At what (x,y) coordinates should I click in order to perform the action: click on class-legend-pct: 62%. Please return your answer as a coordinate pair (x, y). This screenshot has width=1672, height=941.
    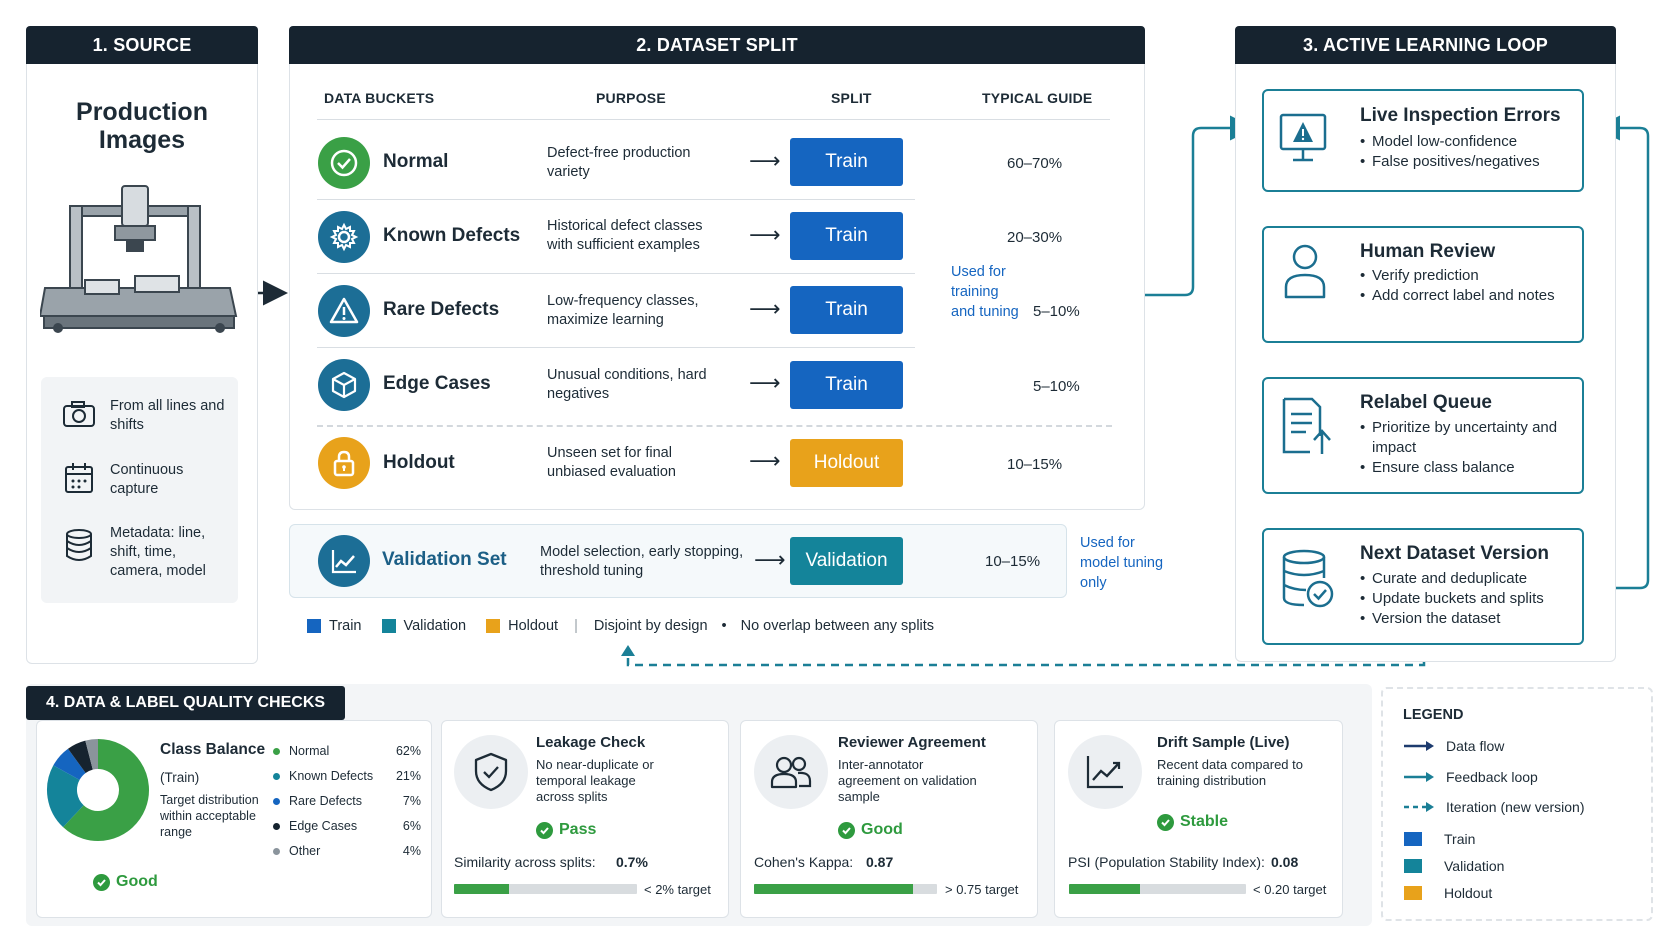
    Looking at the image, I should click on (408, 751).